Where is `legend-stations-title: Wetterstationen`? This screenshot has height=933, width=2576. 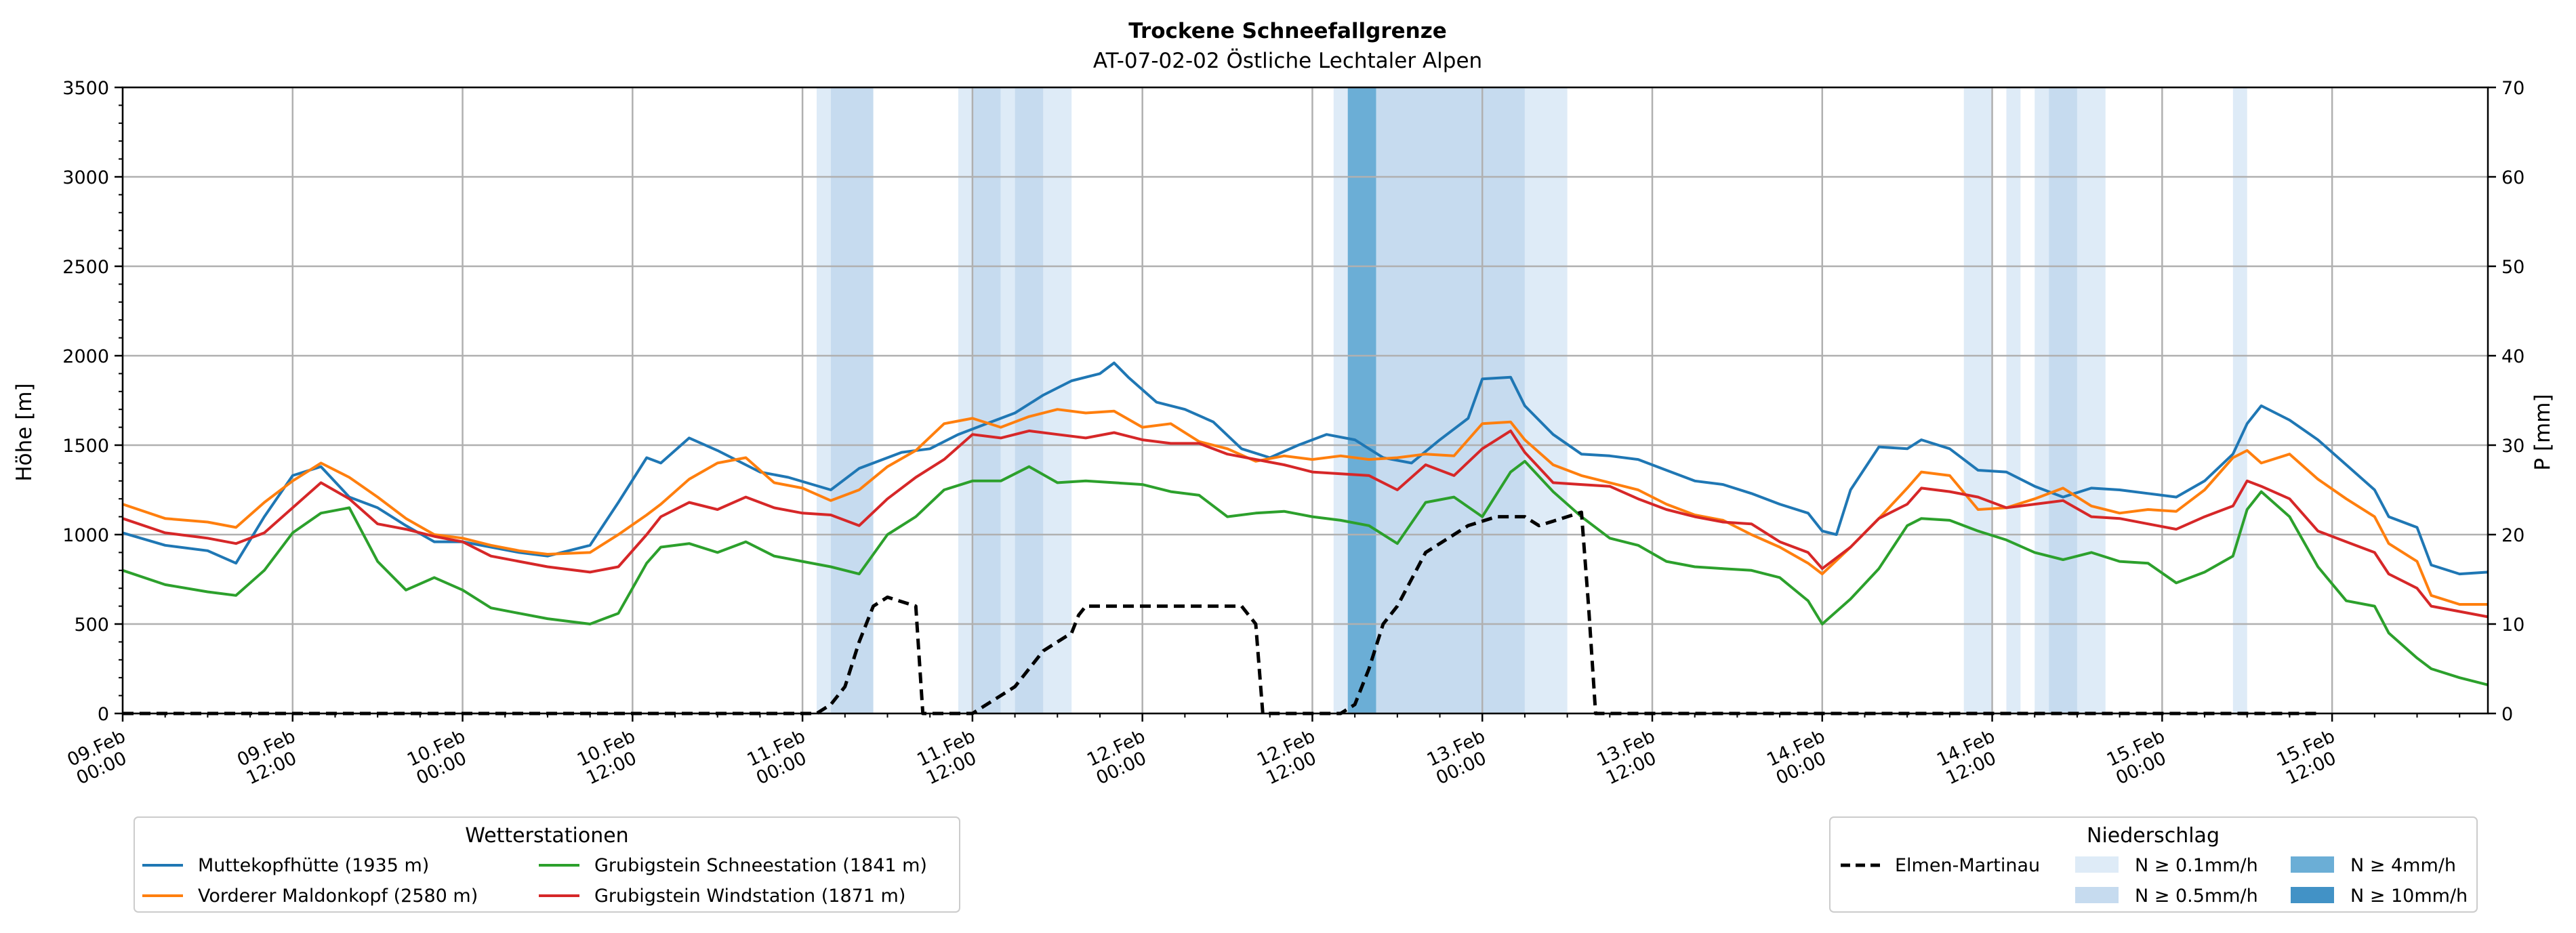
legend-stations-title: Wetterstationen is located at coordinates (547, 836).